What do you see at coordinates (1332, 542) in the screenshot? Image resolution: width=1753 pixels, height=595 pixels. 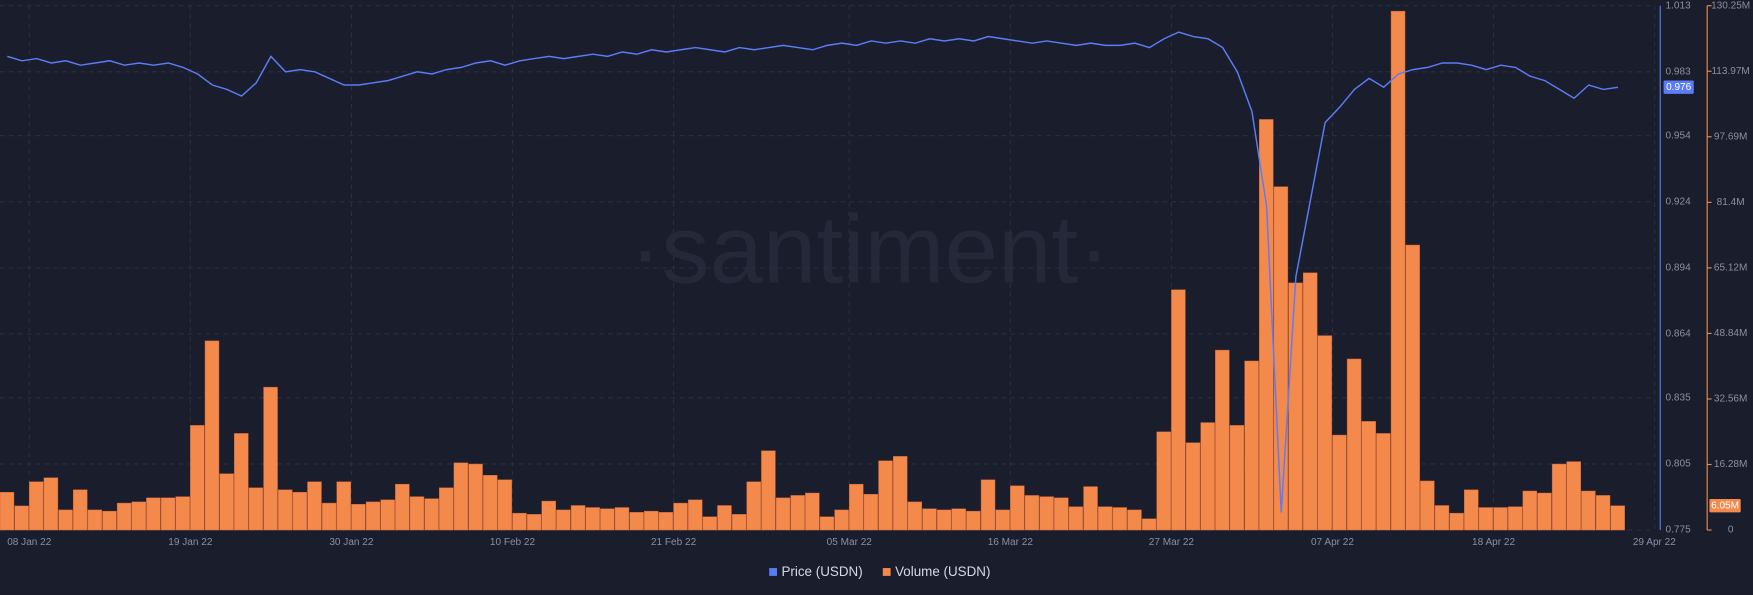 I see `x-tick-label: 07 Apr 22` at bounding box center [1332, 542].